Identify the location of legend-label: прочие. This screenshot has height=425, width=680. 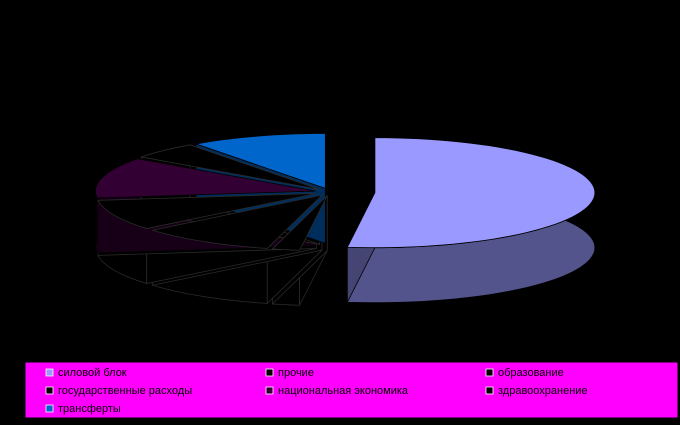
(296, 373).